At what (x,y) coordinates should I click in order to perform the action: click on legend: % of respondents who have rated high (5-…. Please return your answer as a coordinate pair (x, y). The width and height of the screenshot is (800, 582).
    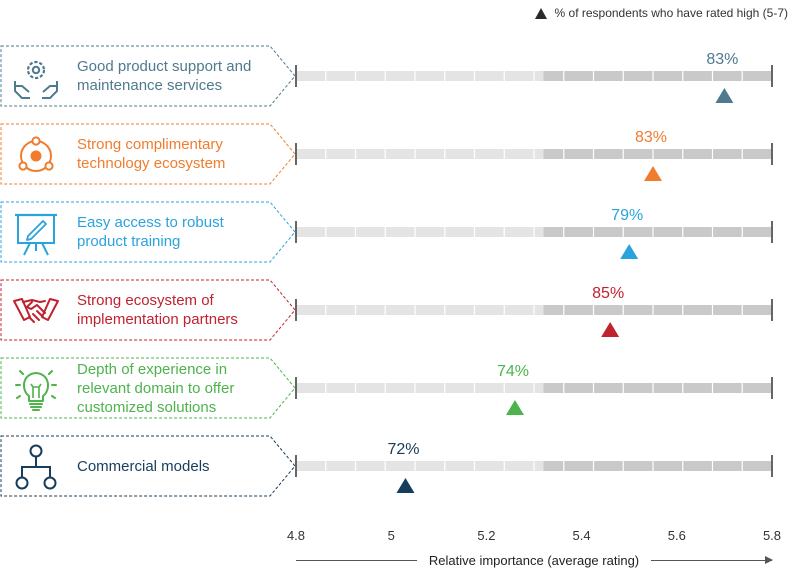
    Looking at the image, I should click on (661, 13).